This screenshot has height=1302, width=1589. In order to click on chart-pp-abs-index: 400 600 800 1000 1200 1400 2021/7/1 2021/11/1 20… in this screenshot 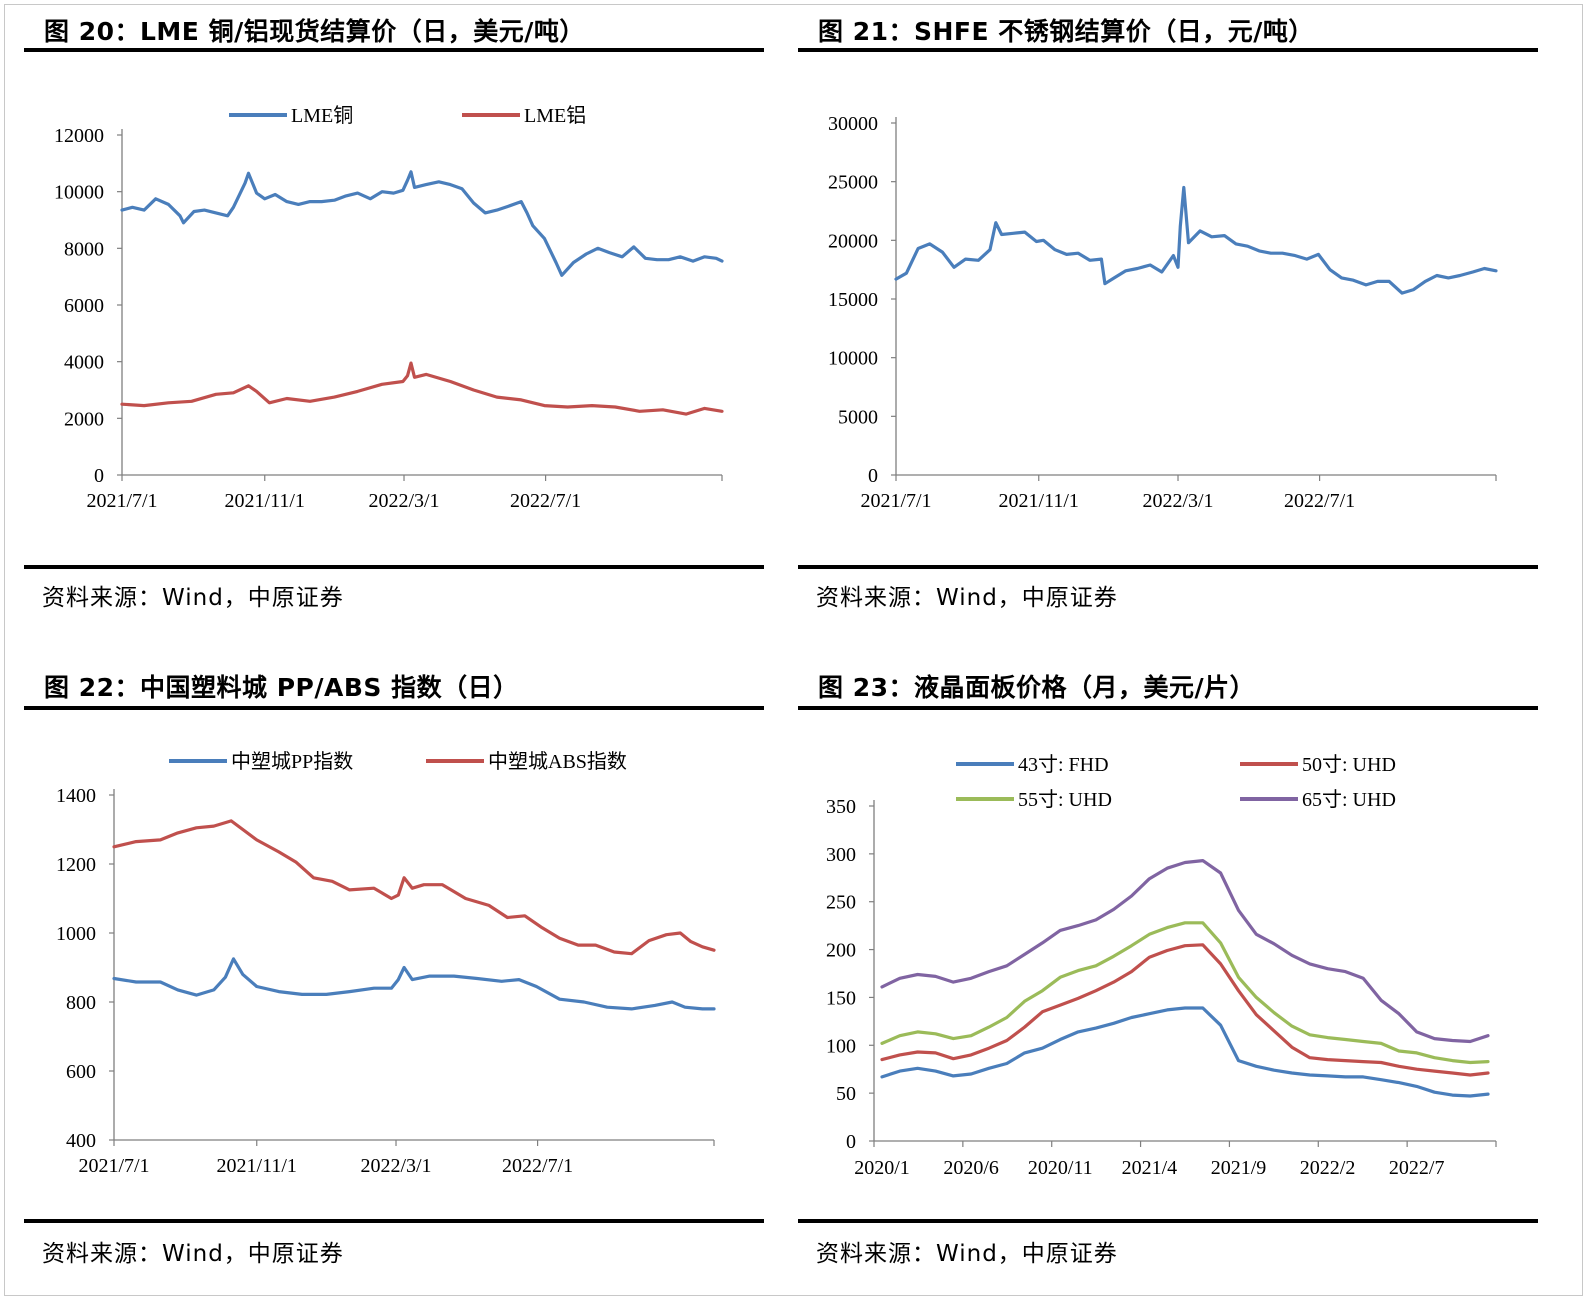, I will do `click(386, 963)`.